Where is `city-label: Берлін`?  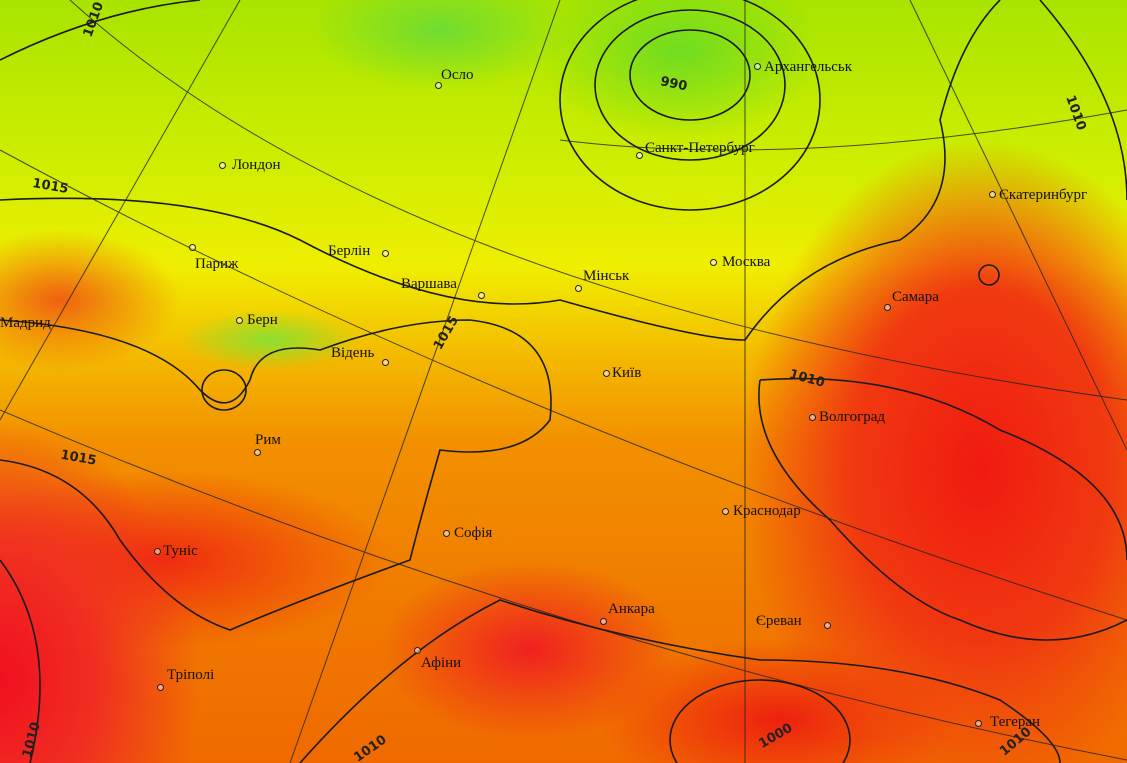 city-label: Берлін is located at coordinates (349, 251).